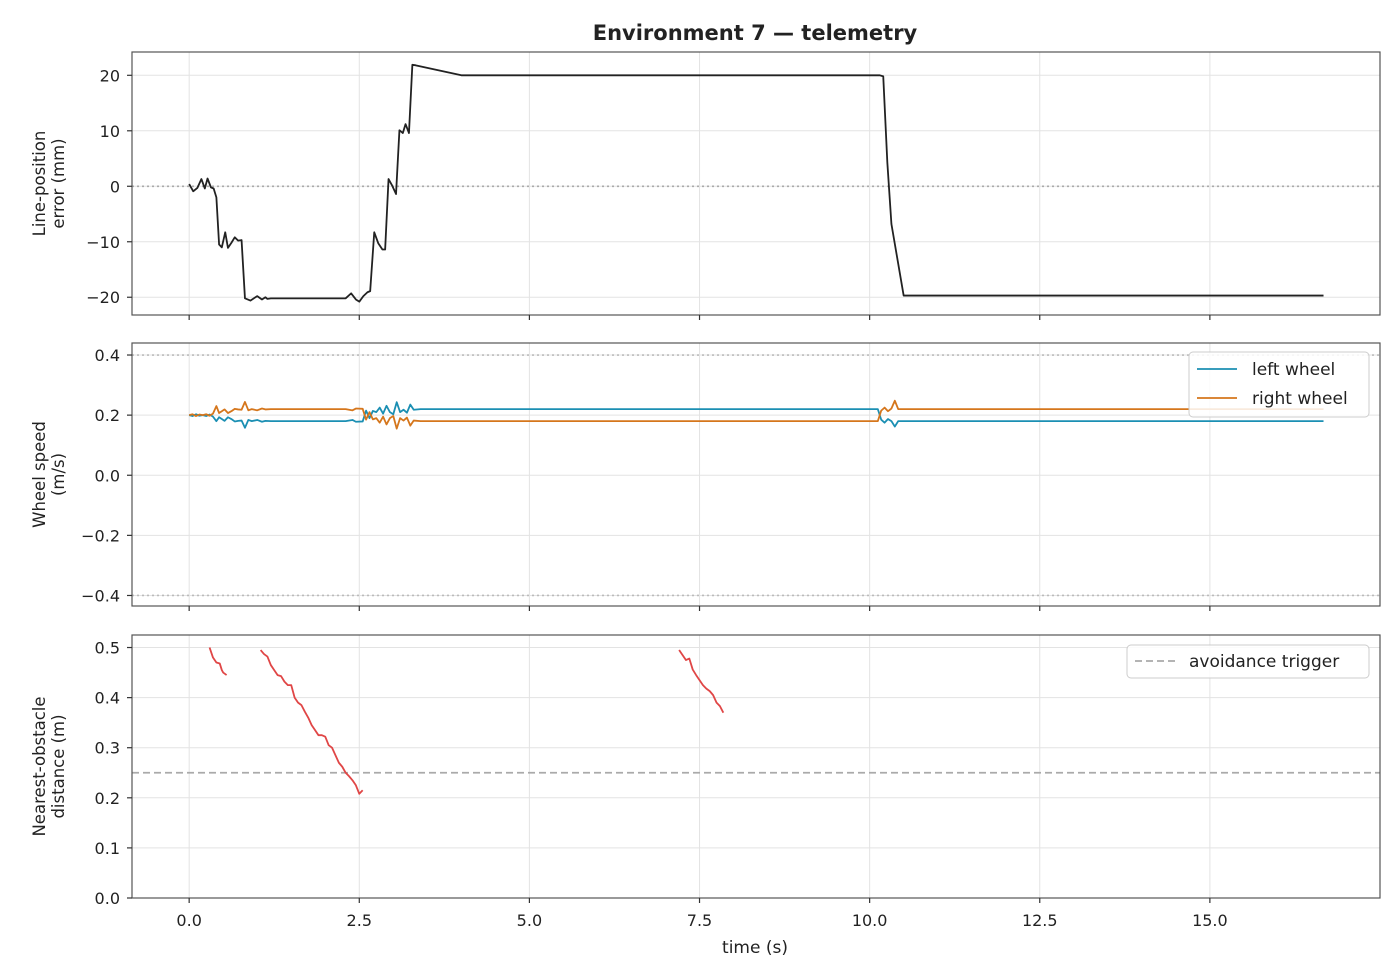  I want to click on y-axis-label-line: (m/s), so click(58, 474).